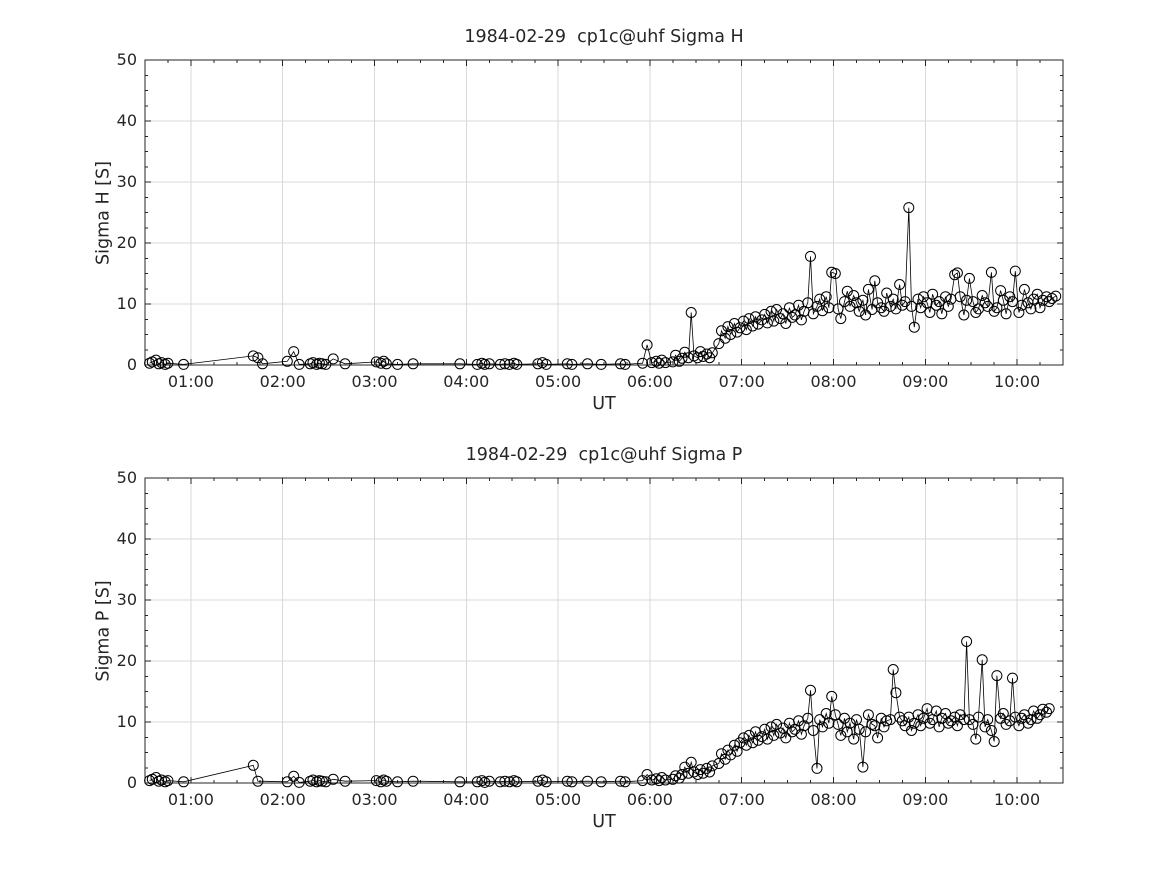 Image resolution: width=1167 pixels, height=875 pixels. I want to click on y-axis-label-sigma-h: Sigma H [S], so click(103, 213).